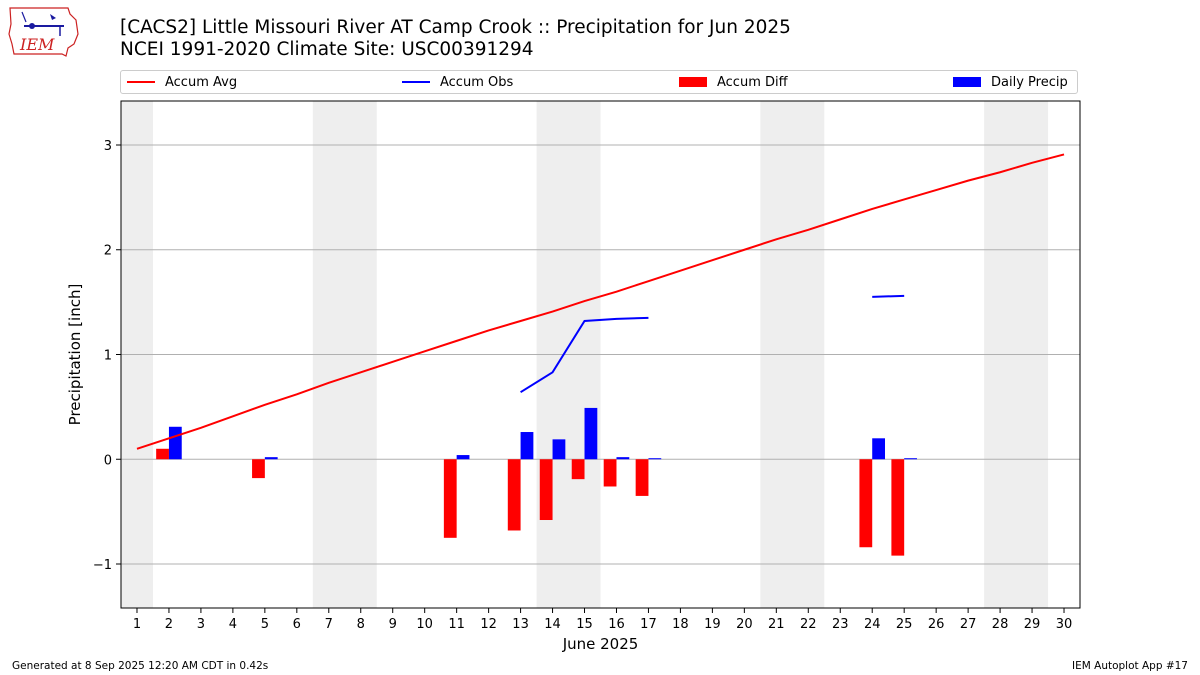  What do you see at coordinates (584, 624) in the screenshot?
I see `x-tick-label: 15` at bounding box center [584, 624].